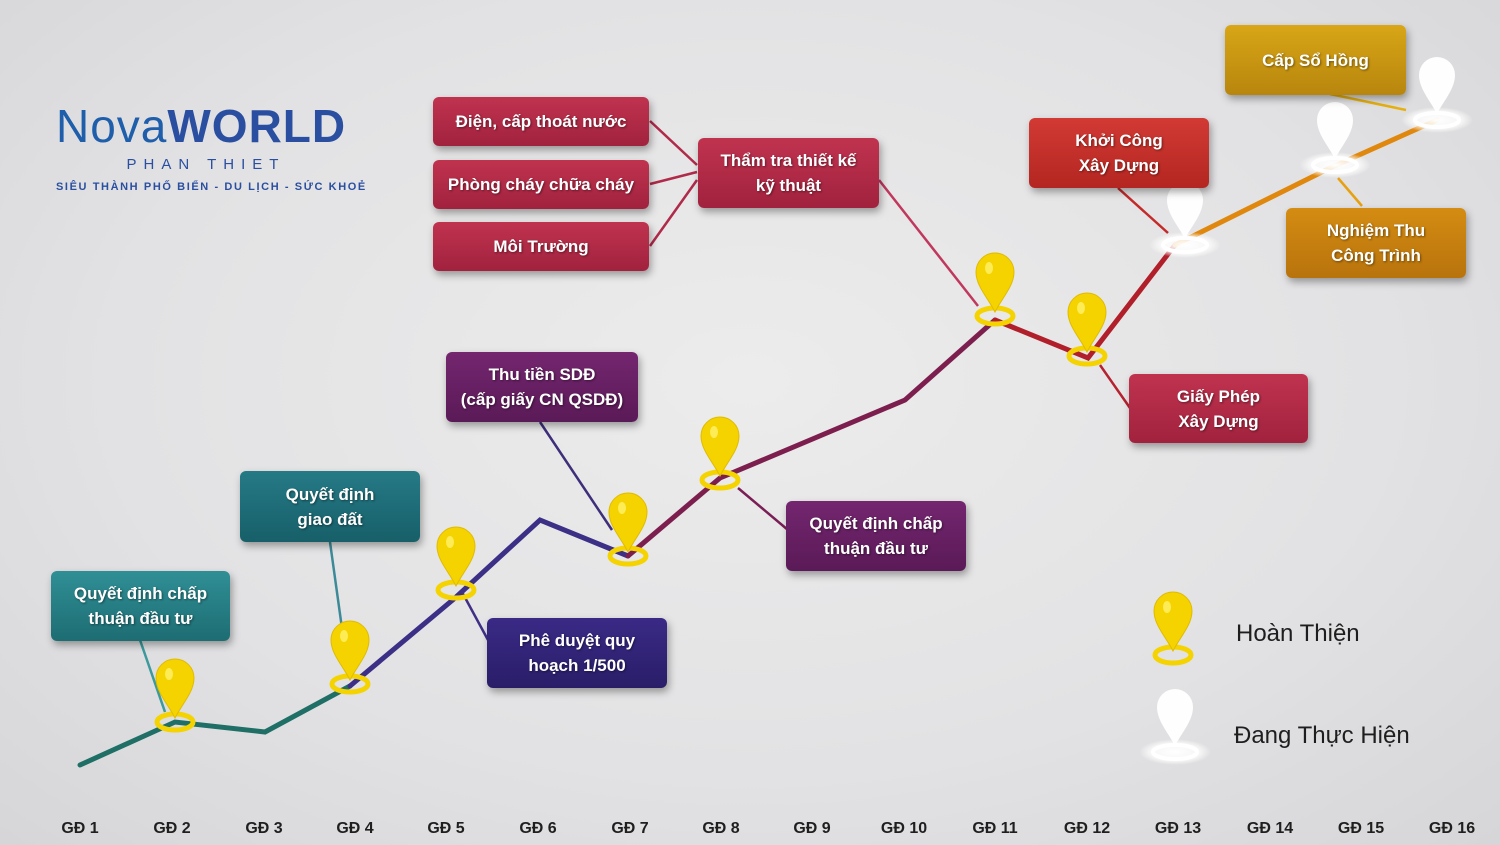 The width and height of the screenshot is (1500, 845). Describe the element at coordinates (1361, 828) in the screenshot. I see `stage-label: GĐ 15` at that location.